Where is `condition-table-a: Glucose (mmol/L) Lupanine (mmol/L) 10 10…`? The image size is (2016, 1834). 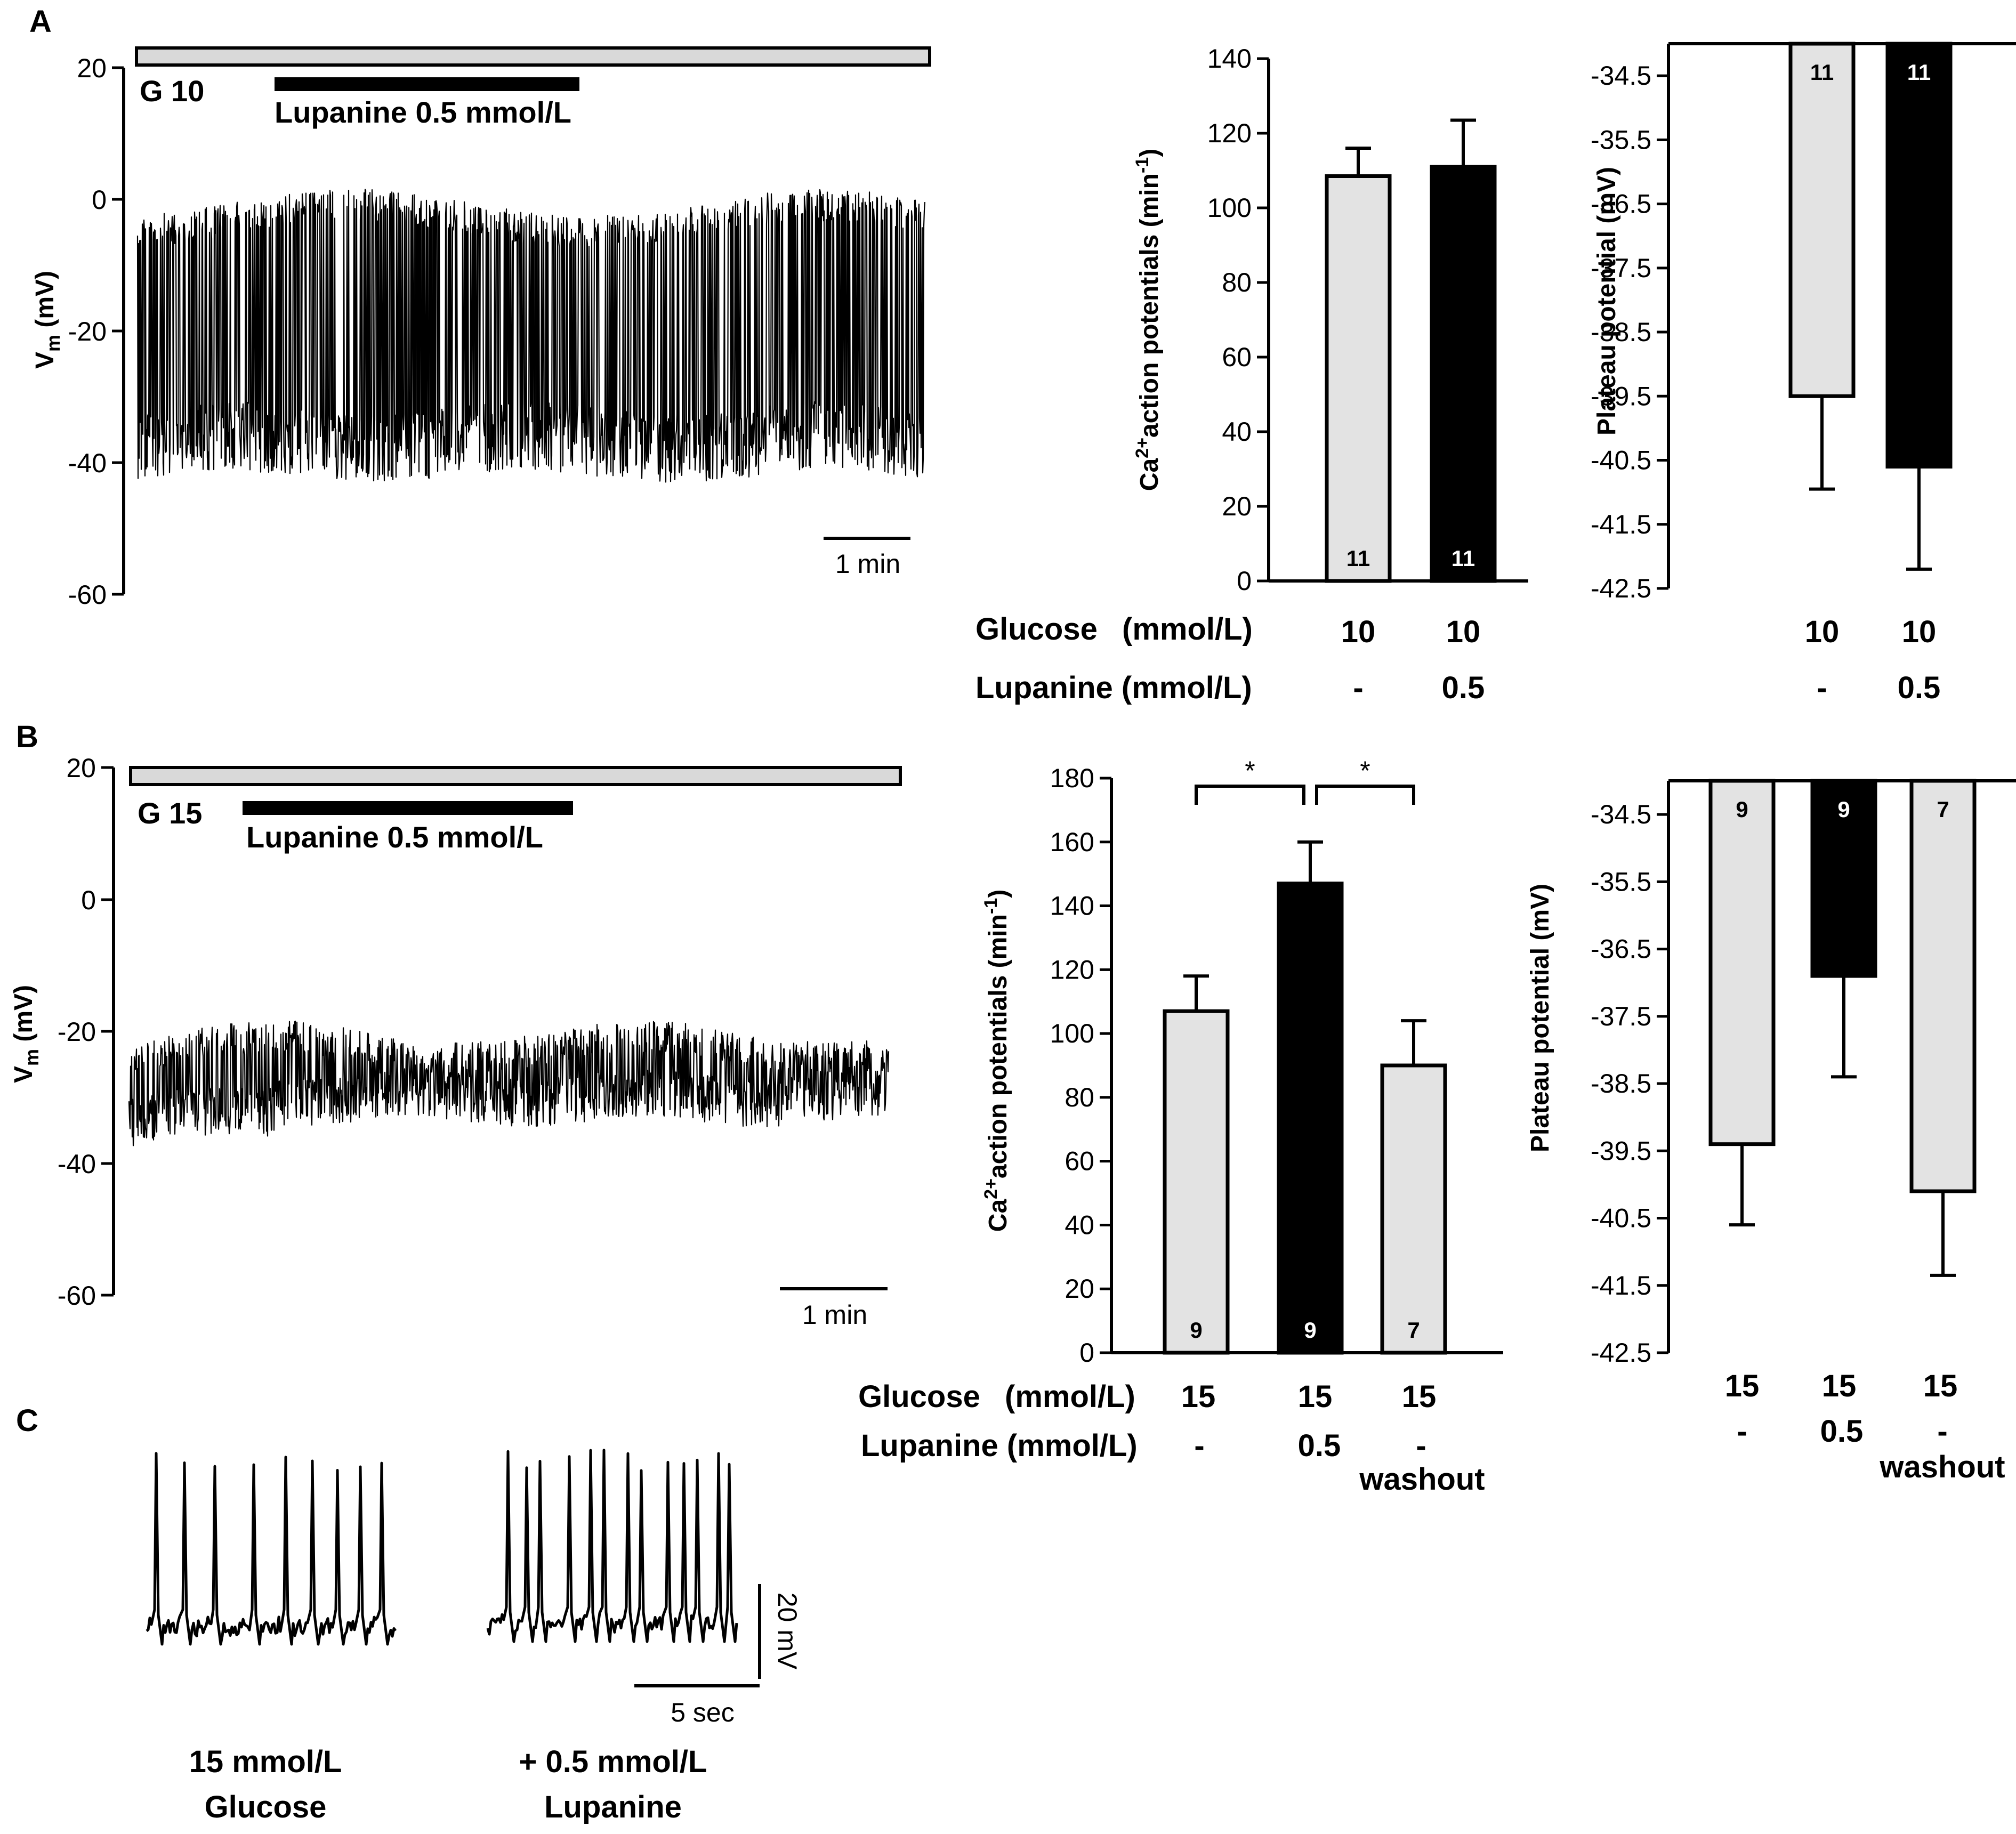
condition-table-a: Glucose (mmol/L) Lupanine (mmol/L) 10 10… is located at coordinates (1457, 659).